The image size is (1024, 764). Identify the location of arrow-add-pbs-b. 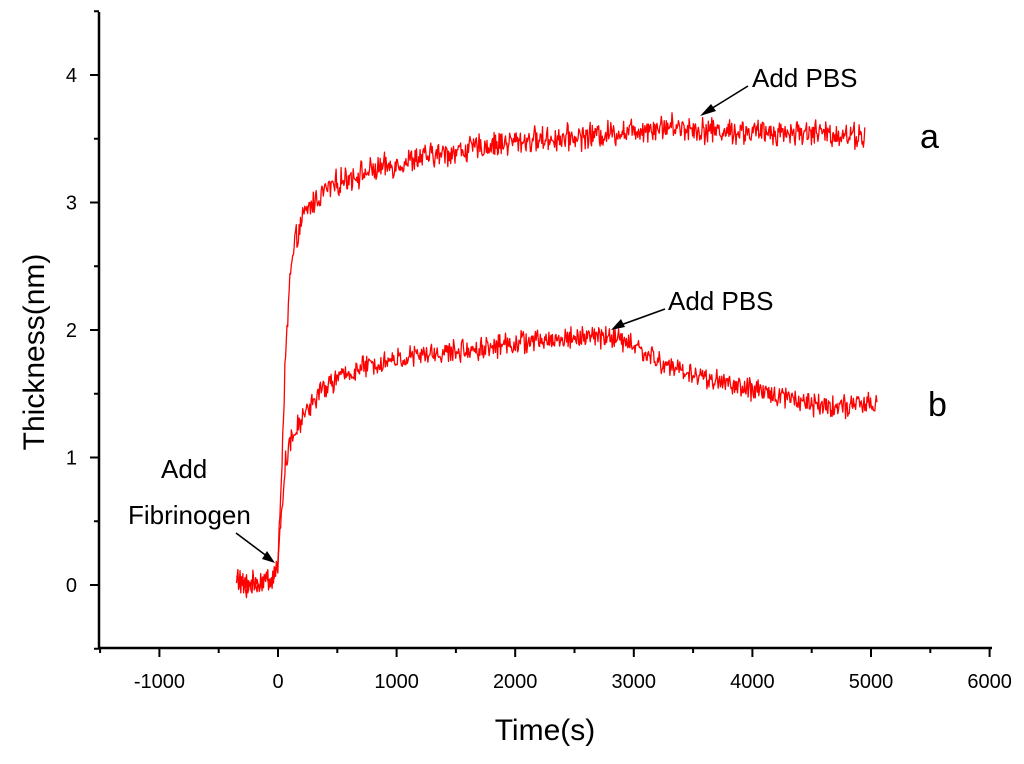
(641, 317).